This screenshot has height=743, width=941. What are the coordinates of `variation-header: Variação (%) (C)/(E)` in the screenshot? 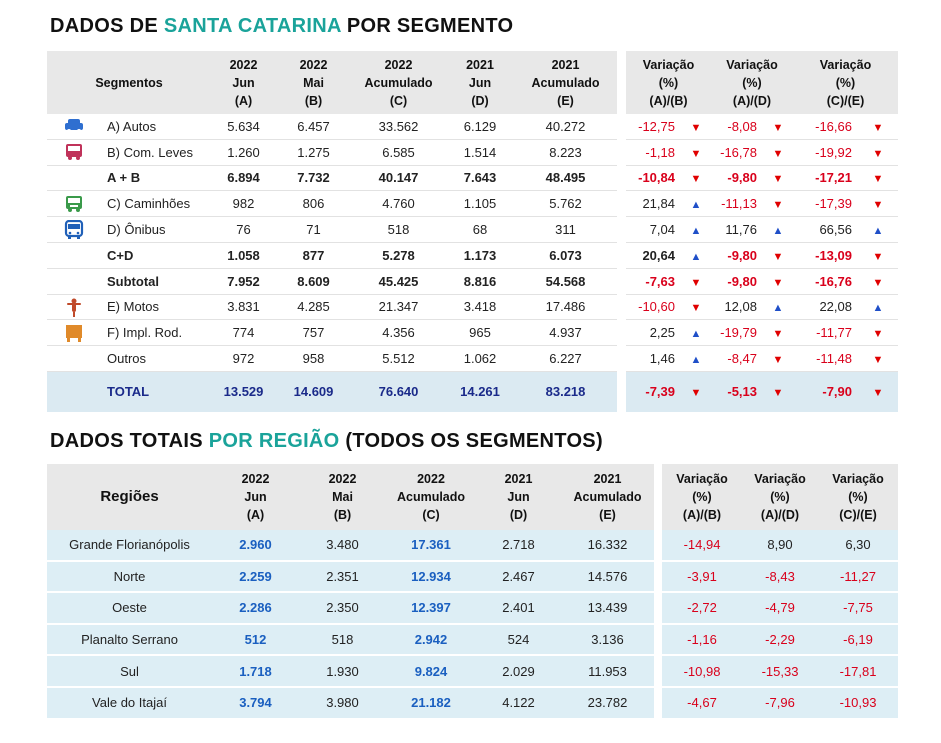 It's located at (845, 82).